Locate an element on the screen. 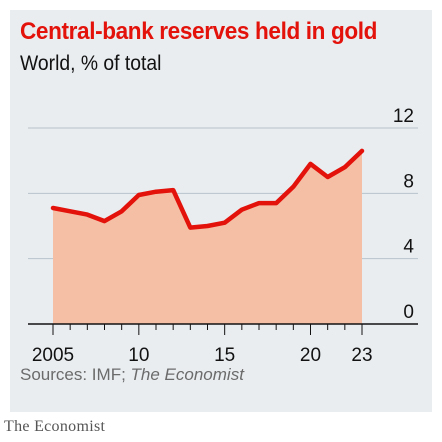  y-tick-label-8: 8 is located at coordinates (408, 181).